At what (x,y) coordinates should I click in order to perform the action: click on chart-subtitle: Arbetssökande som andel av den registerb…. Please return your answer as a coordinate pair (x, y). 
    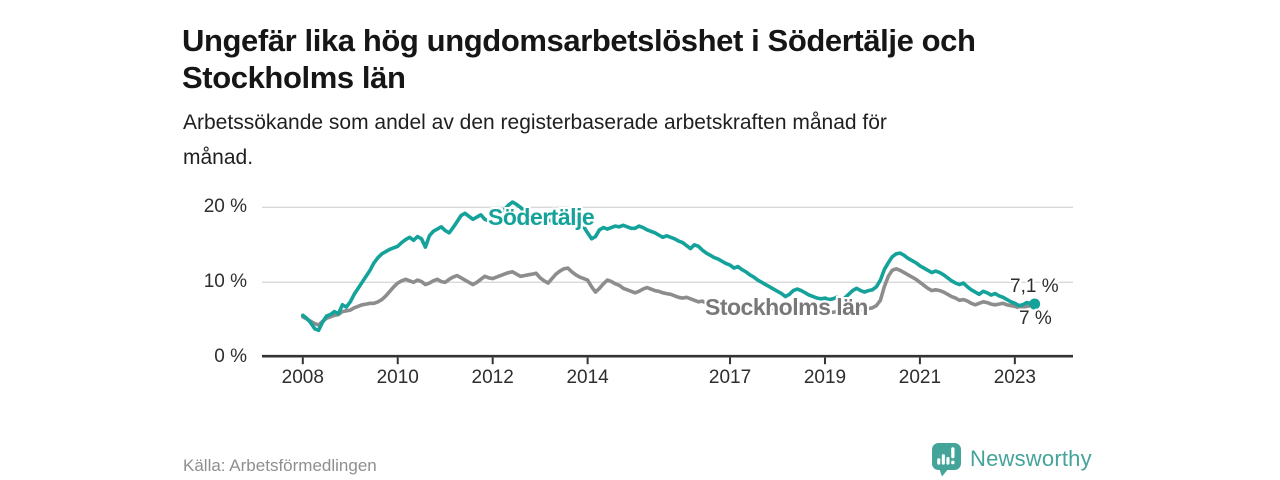
    Looking at the image, I should click on (535, 140).